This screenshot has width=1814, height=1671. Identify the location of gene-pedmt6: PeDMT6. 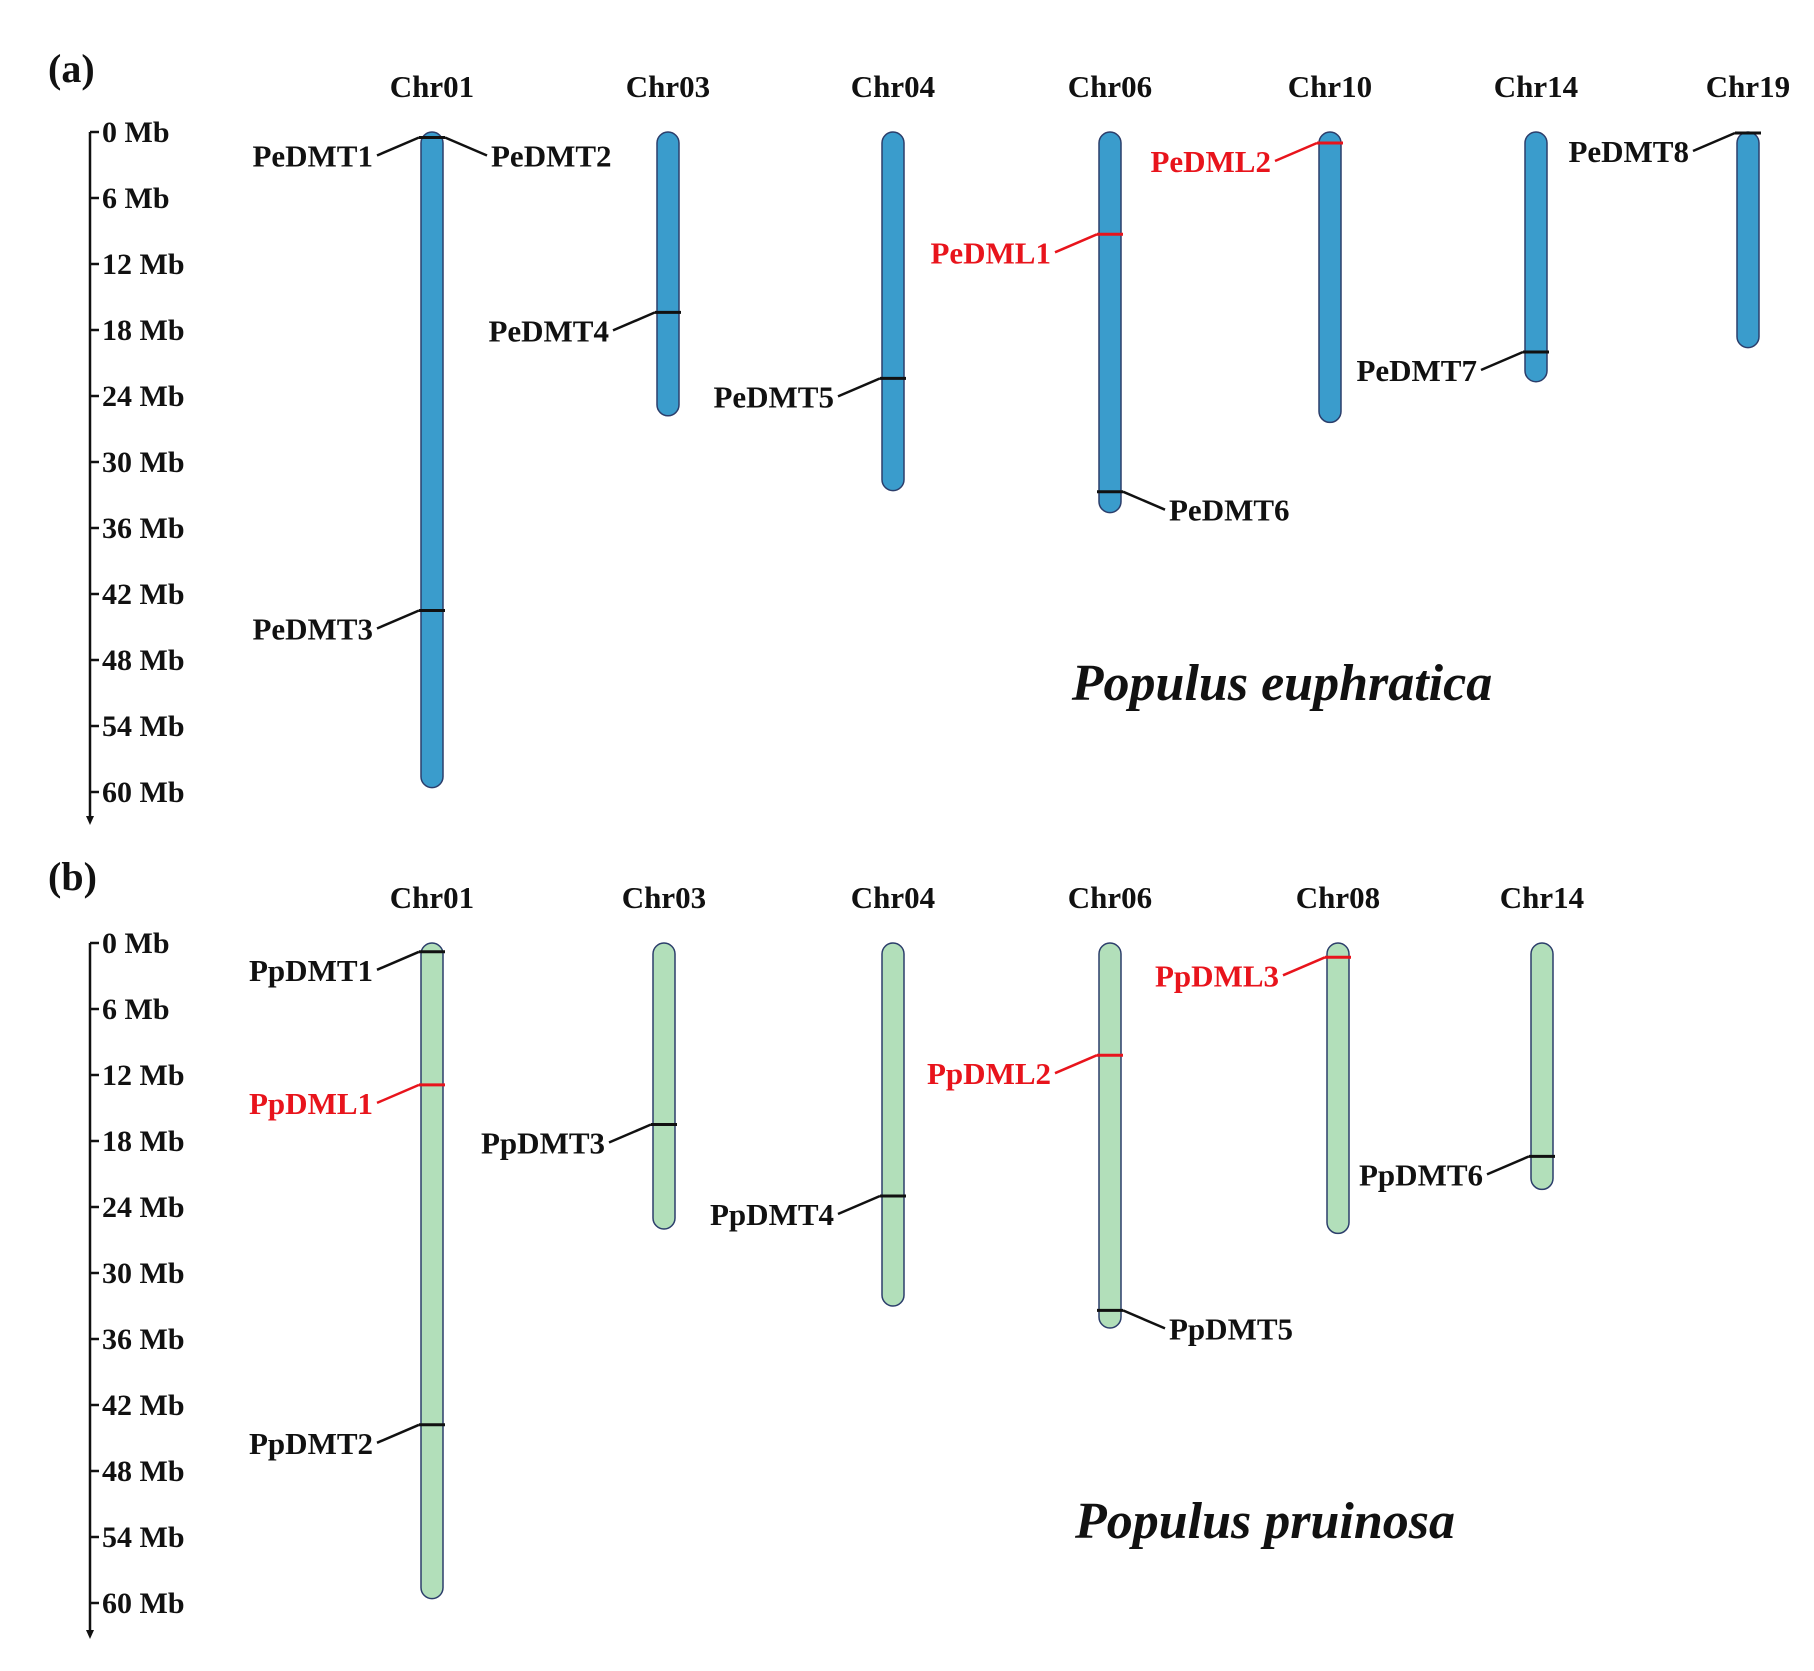
(1193, 509).